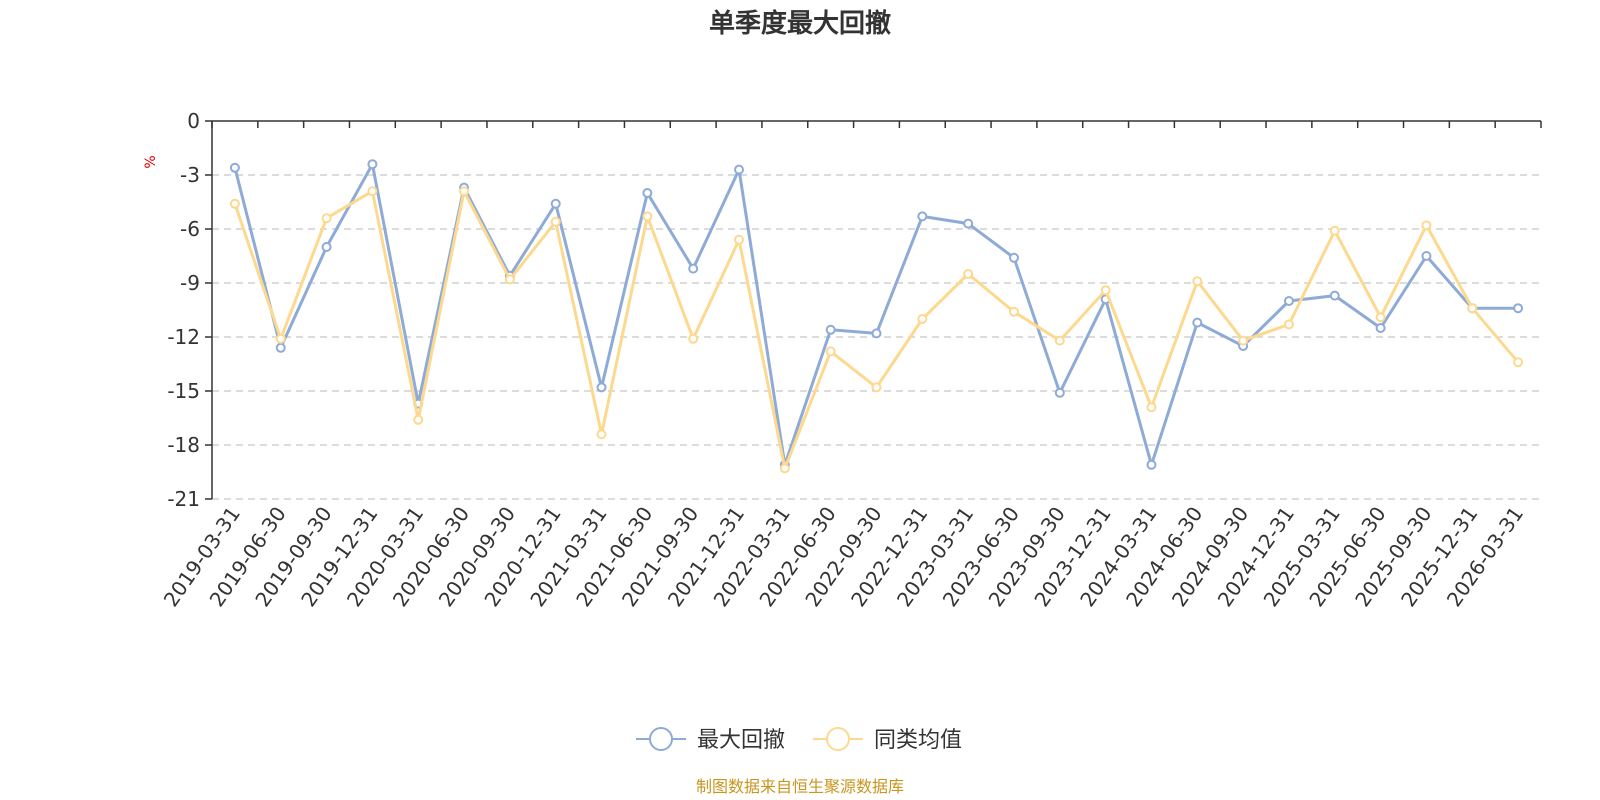 The height and width of the screenshot is (800, 1600). What do you see at coordinates (183, 499) in the screenshot?
I see `y-tick-label: -21` at bounding box center [183, 499].